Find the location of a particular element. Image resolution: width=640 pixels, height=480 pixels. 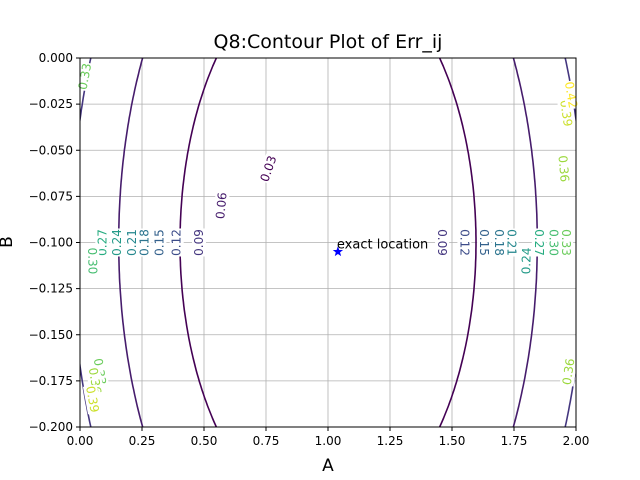

contour-label-11: 0.21 is located at coordinates (512, 242).